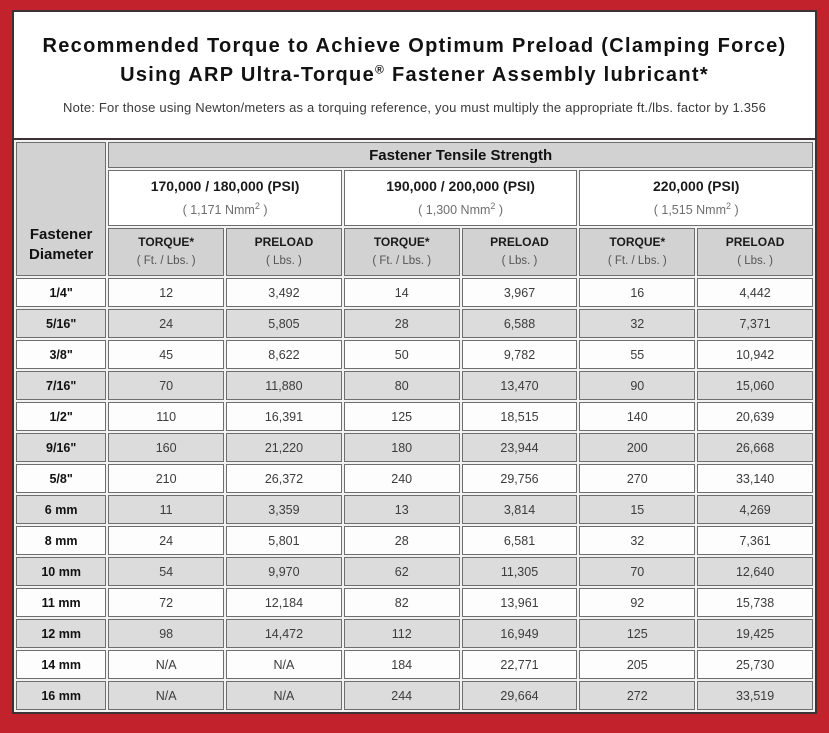  Describe the element at coordinates (689, 209) in the screenshot. I see `nmm-pre: ( 1,515 Nmm` at that location.